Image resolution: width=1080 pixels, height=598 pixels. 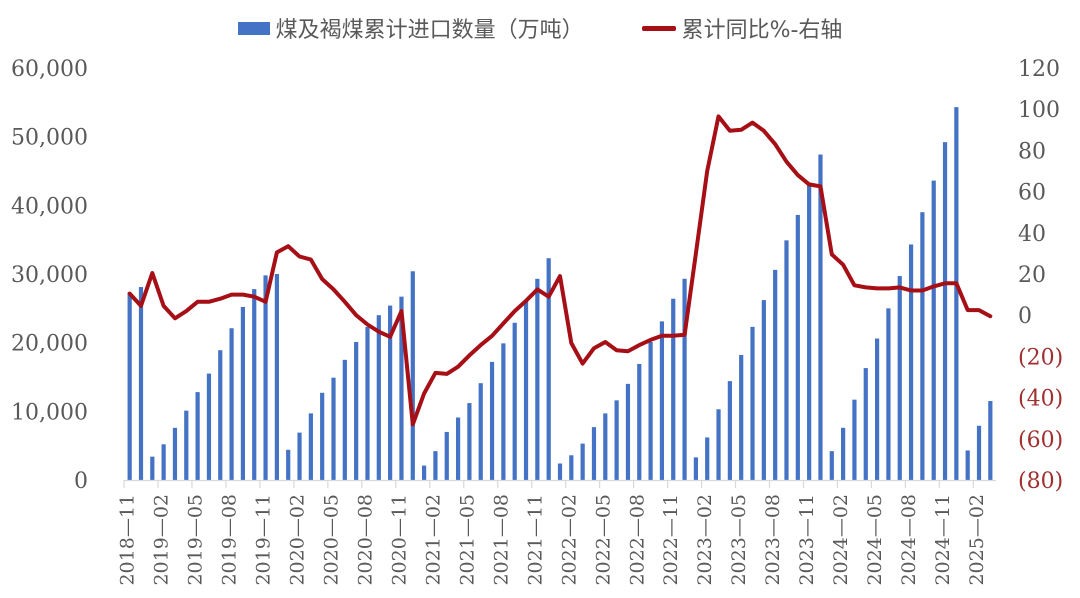 What do you see at coordinates (1032, 275) in the screenshot?
I see `right-axis-tick-label: 20` at bounding box center [1032, 275].